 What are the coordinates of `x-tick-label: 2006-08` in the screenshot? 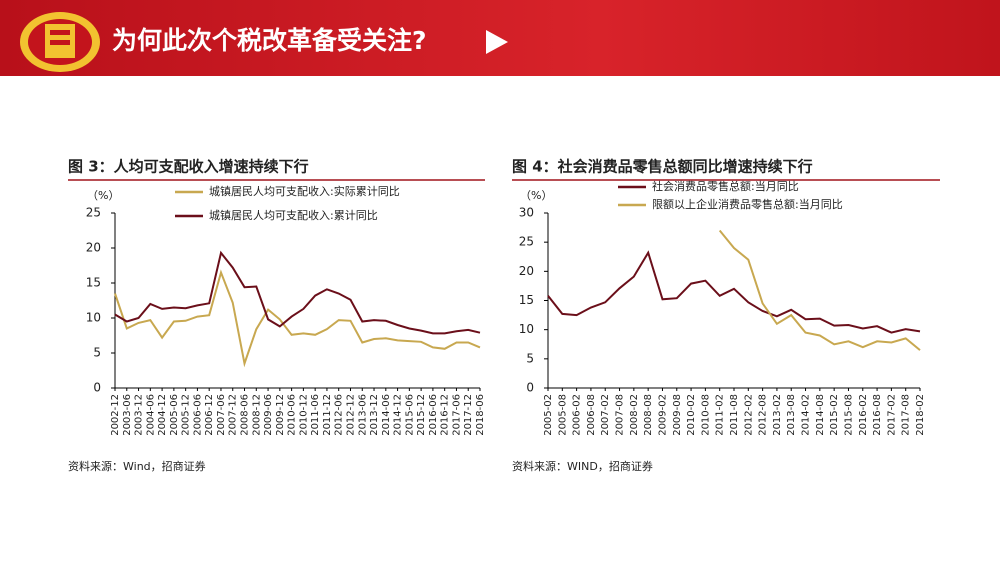 It's located at (591, 415).